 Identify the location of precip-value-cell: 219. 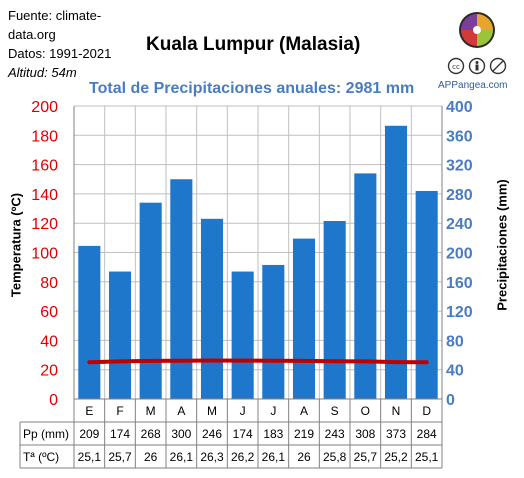
(304, 434).